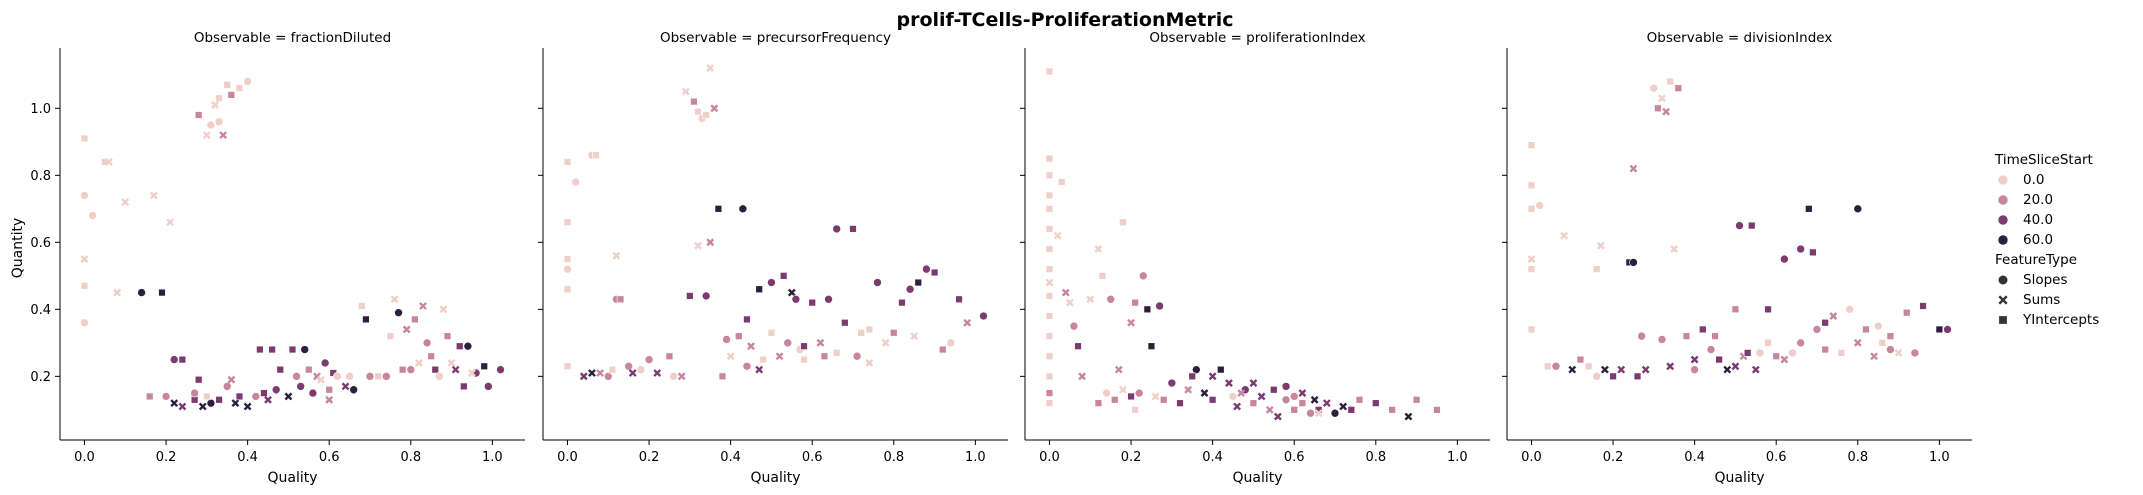 This screenshot has height=495, width=2143. Describe the element at coordinates (2041, 300) in the screenshot. I see `legend-style-label: Sums` at that location.